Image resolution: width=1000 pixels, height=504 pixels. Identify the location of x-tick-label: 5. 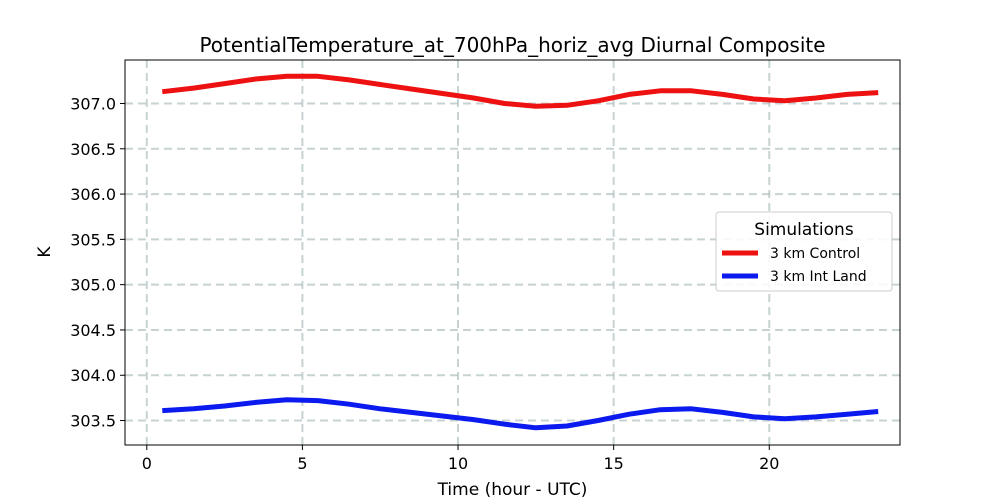
(302, 463).